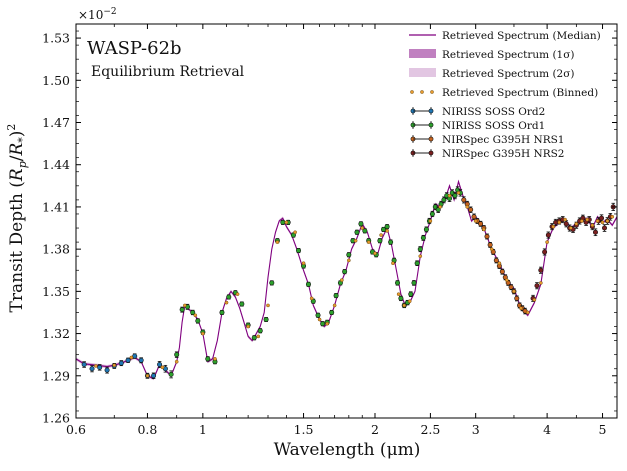  I want to click on y-tick-label: 1.50, so click(56, 80).